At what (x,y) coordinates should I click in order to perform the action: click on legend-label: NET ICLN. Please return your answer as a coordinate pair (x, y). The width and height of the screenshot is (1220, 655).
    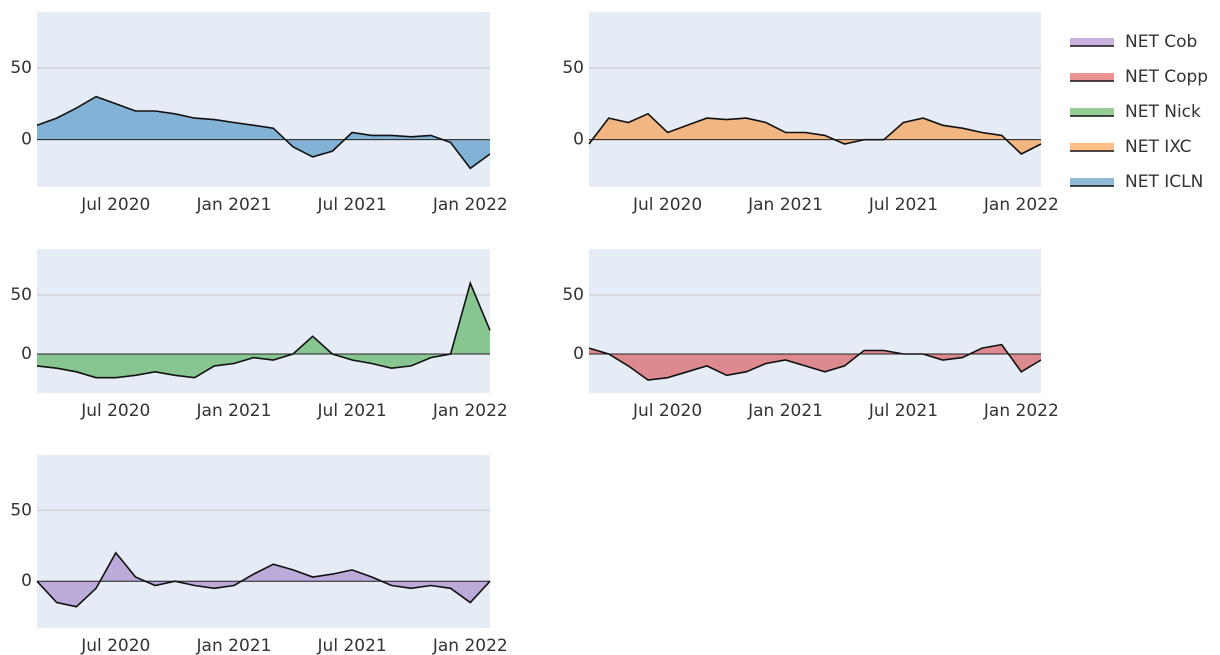
    Looking at the image, I should click on (1164, 182).